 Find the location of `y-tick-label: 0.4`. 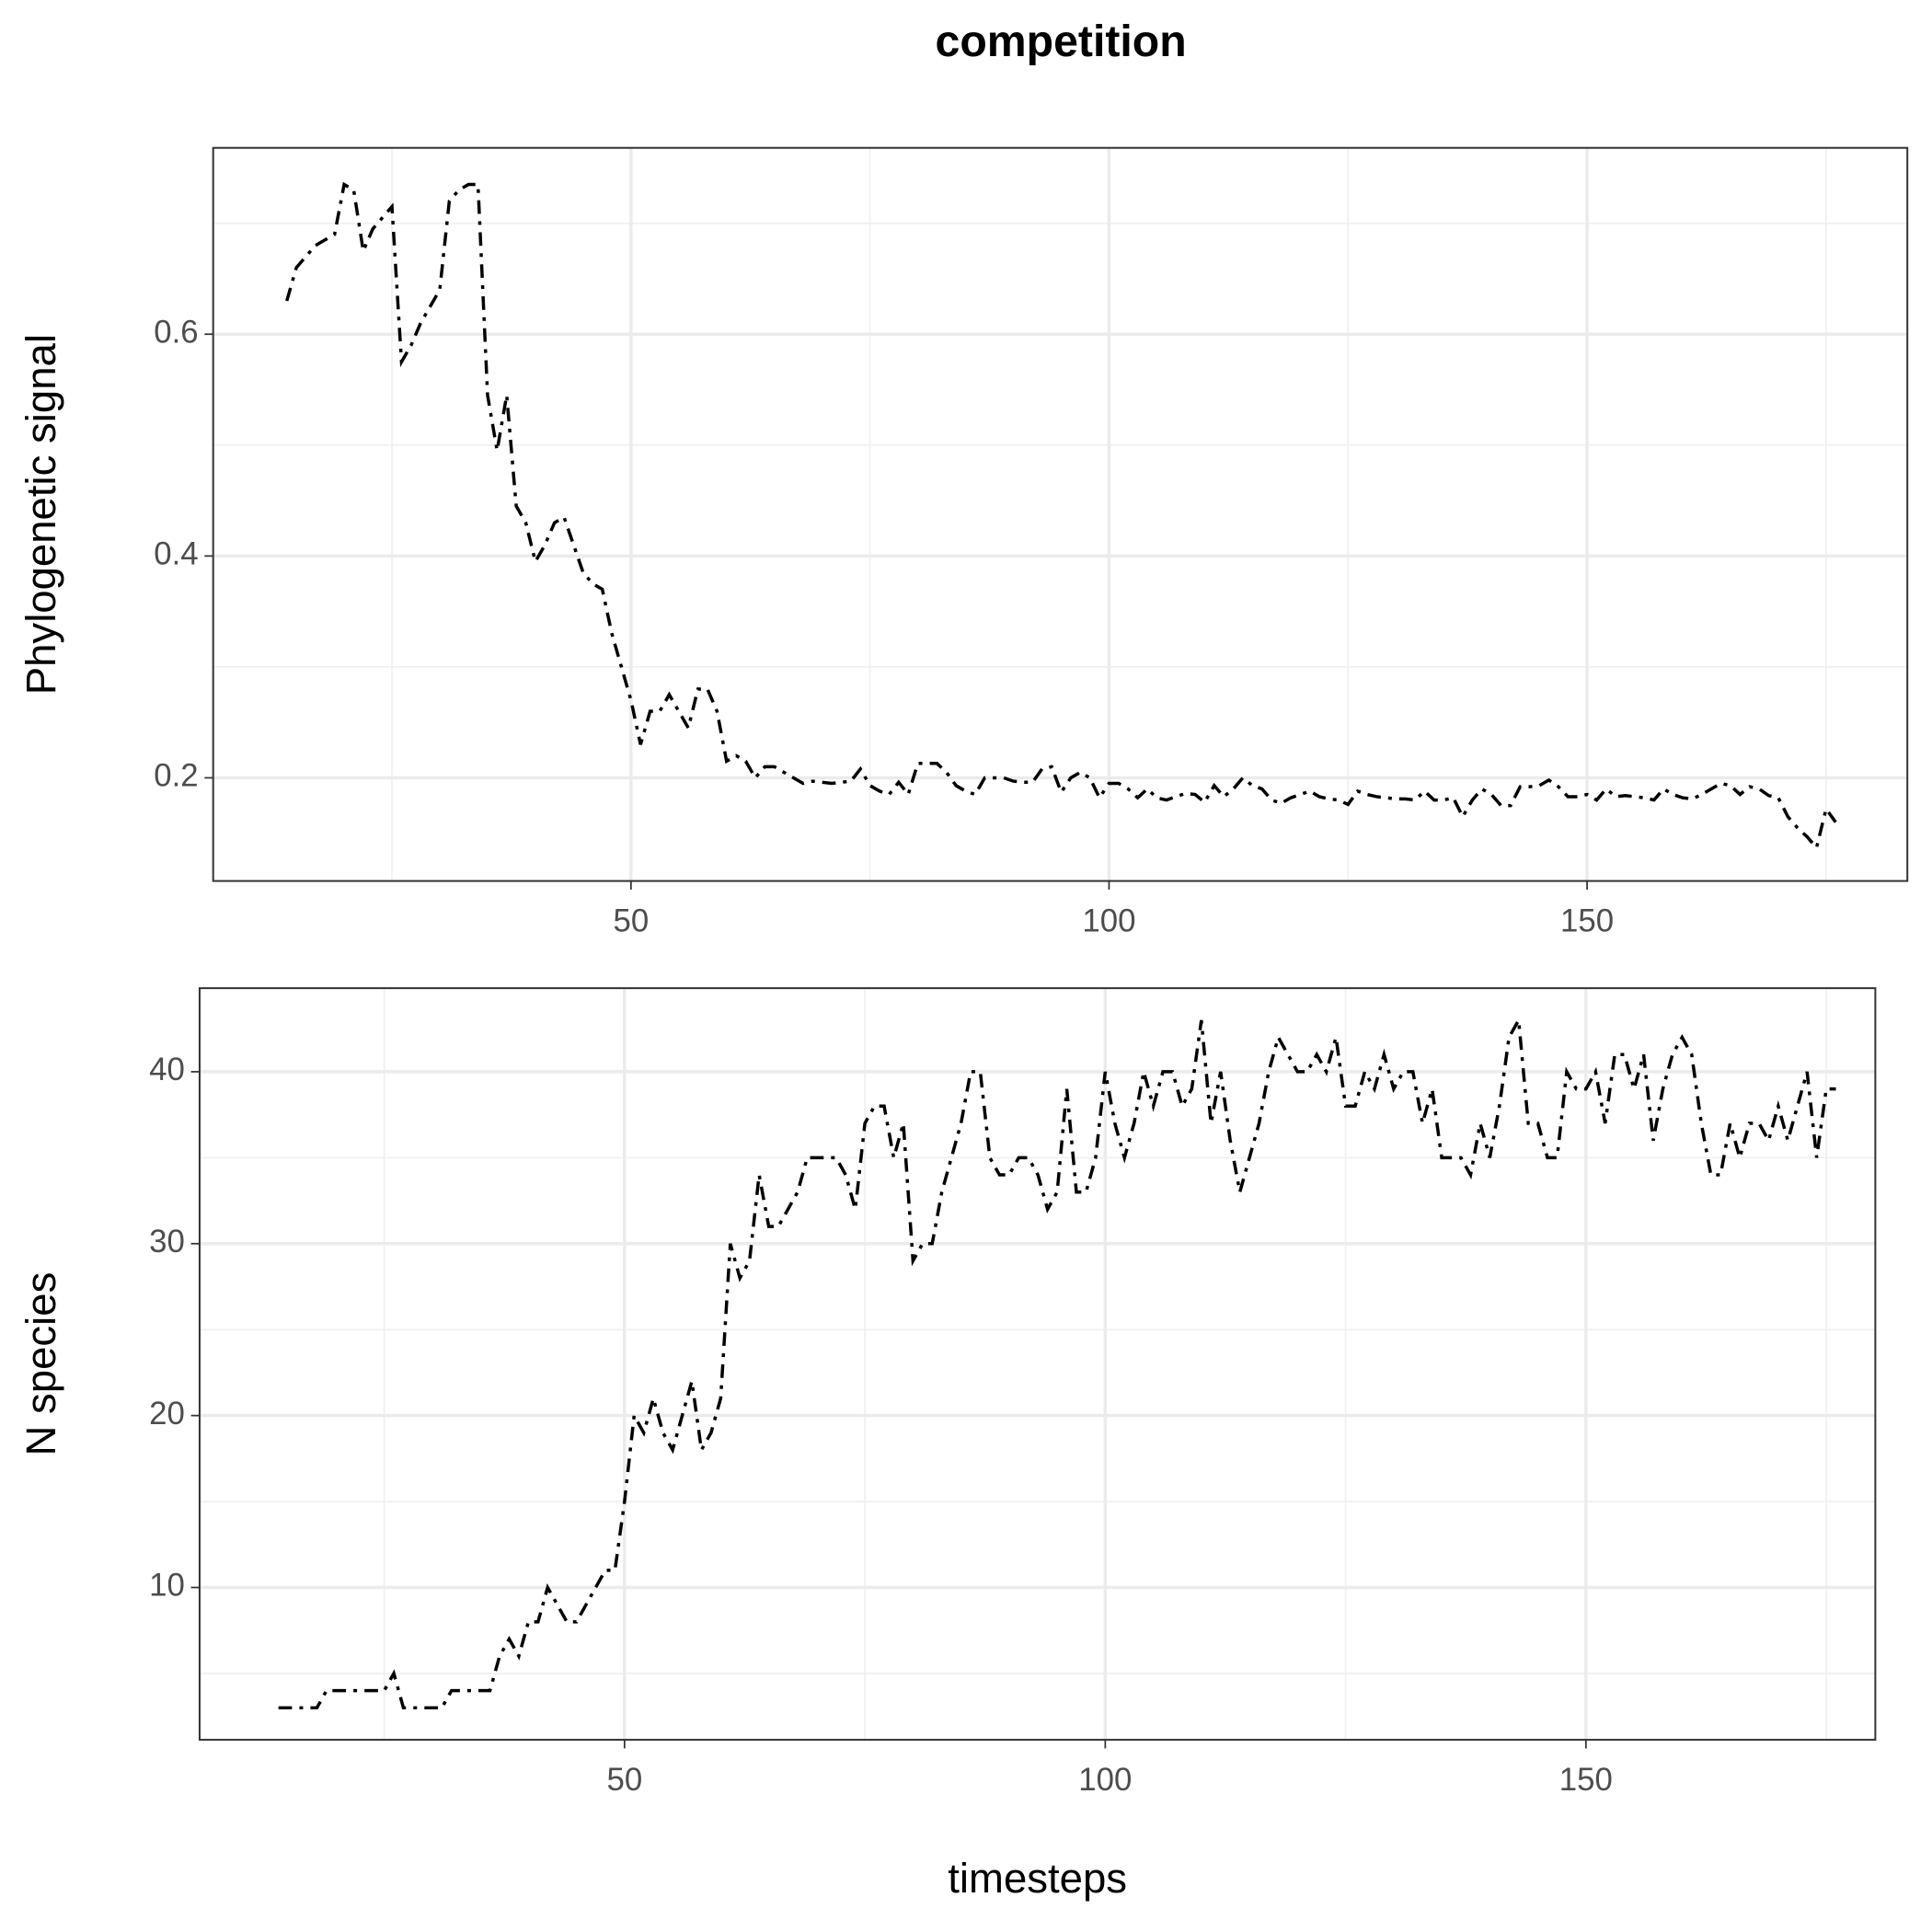

y-tick-label: 0.4 is located at coordinates (176, 554).